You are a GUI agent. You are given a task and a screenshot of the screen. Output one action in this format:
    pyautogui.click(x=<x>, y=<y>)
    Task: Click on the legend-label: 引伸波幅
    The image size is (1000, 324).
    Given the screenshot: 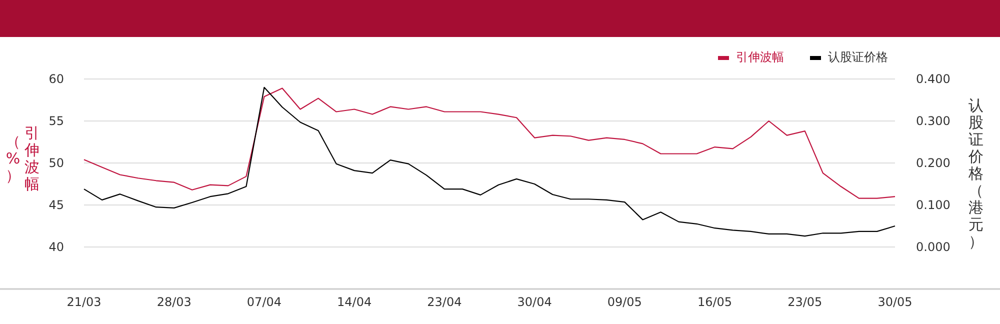 What is the action you would take?
    pyautogui.click(x=760, y=57)
    